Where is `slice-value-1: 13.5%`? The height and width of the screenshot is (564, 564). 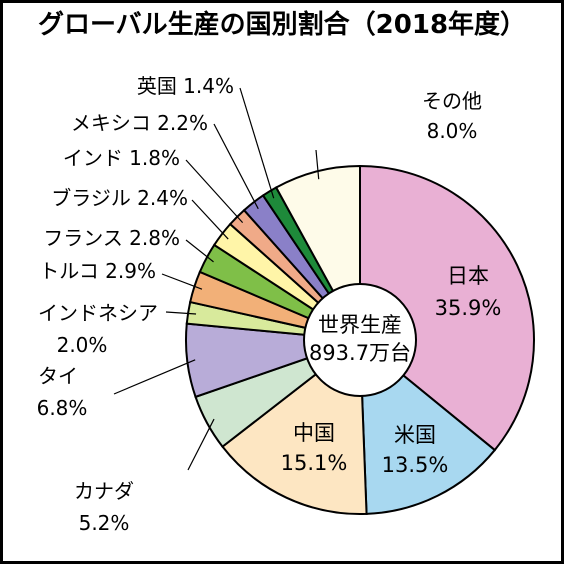 slice-value-1: 13.5% is located at coordinates (415, 465).